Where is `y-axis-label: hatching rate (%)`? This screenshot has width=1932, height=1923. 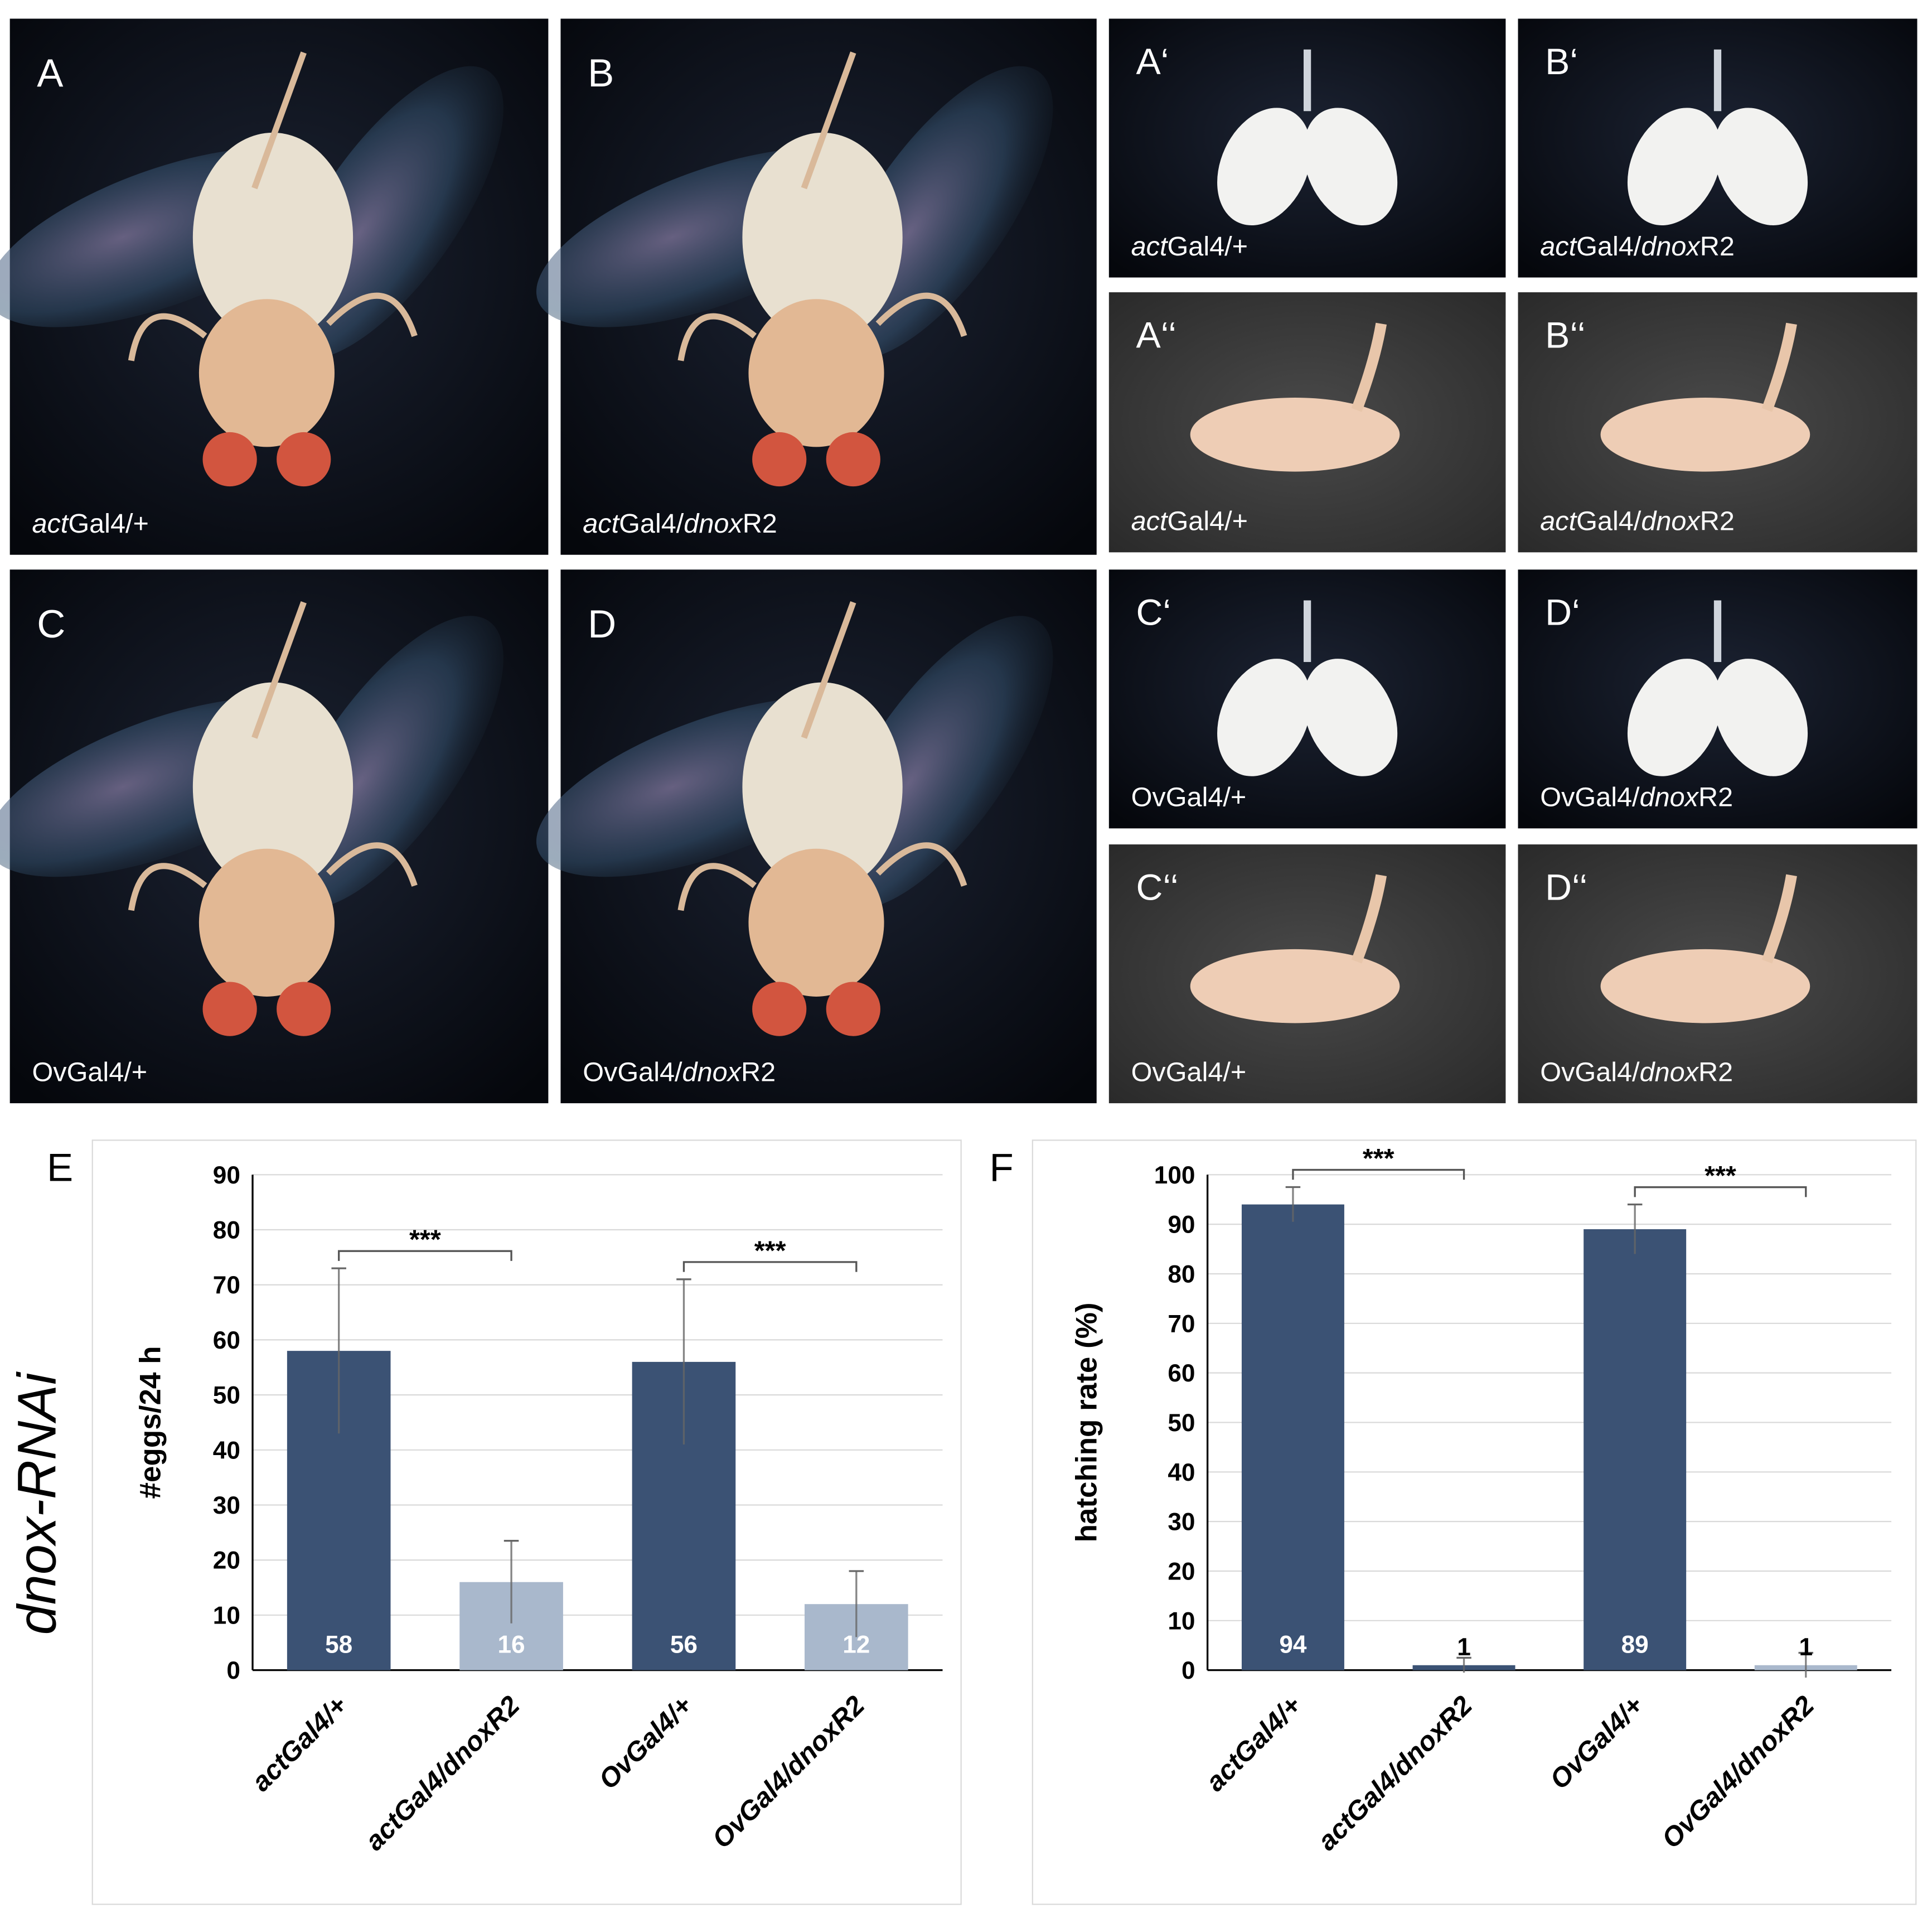 y-axis-label: hatching rate (%) is located at coordinates (1087, 1422).